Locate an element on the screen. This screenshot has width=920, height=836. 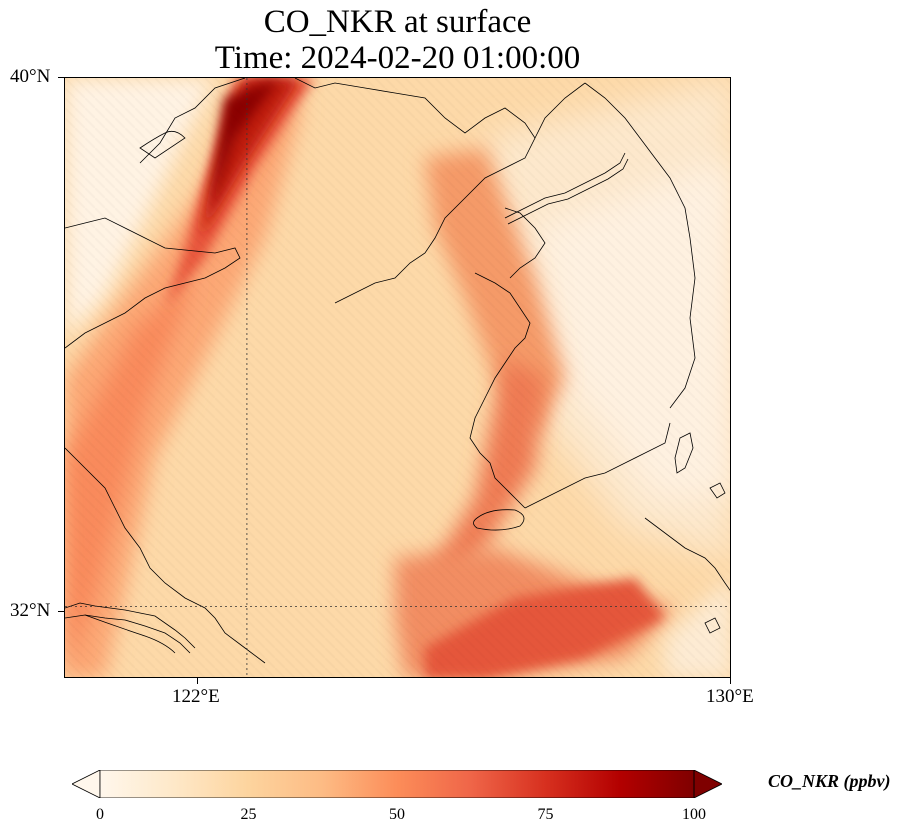
colorbar-tick-label: 0 is located at coordinates (100, 814).